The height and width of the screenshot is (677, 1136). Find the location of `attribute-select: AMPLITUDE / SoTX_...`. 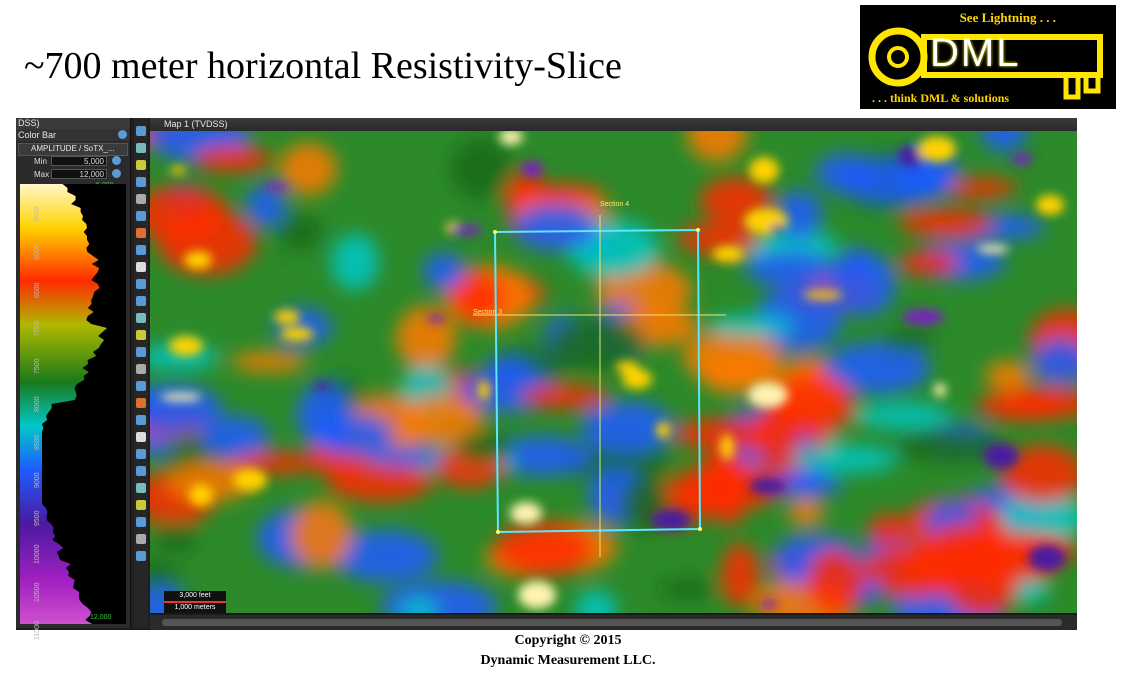

attribute-select: AMPLITUDE / SoTX_... is located at coordinates (73, 149).